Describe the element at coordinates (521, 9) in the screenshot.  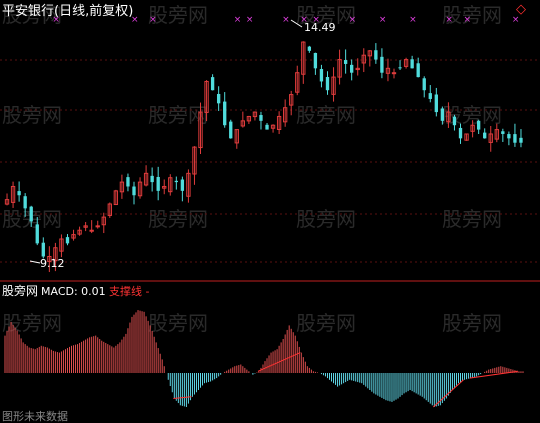
I see `diamond-icon: ◇` at that location.